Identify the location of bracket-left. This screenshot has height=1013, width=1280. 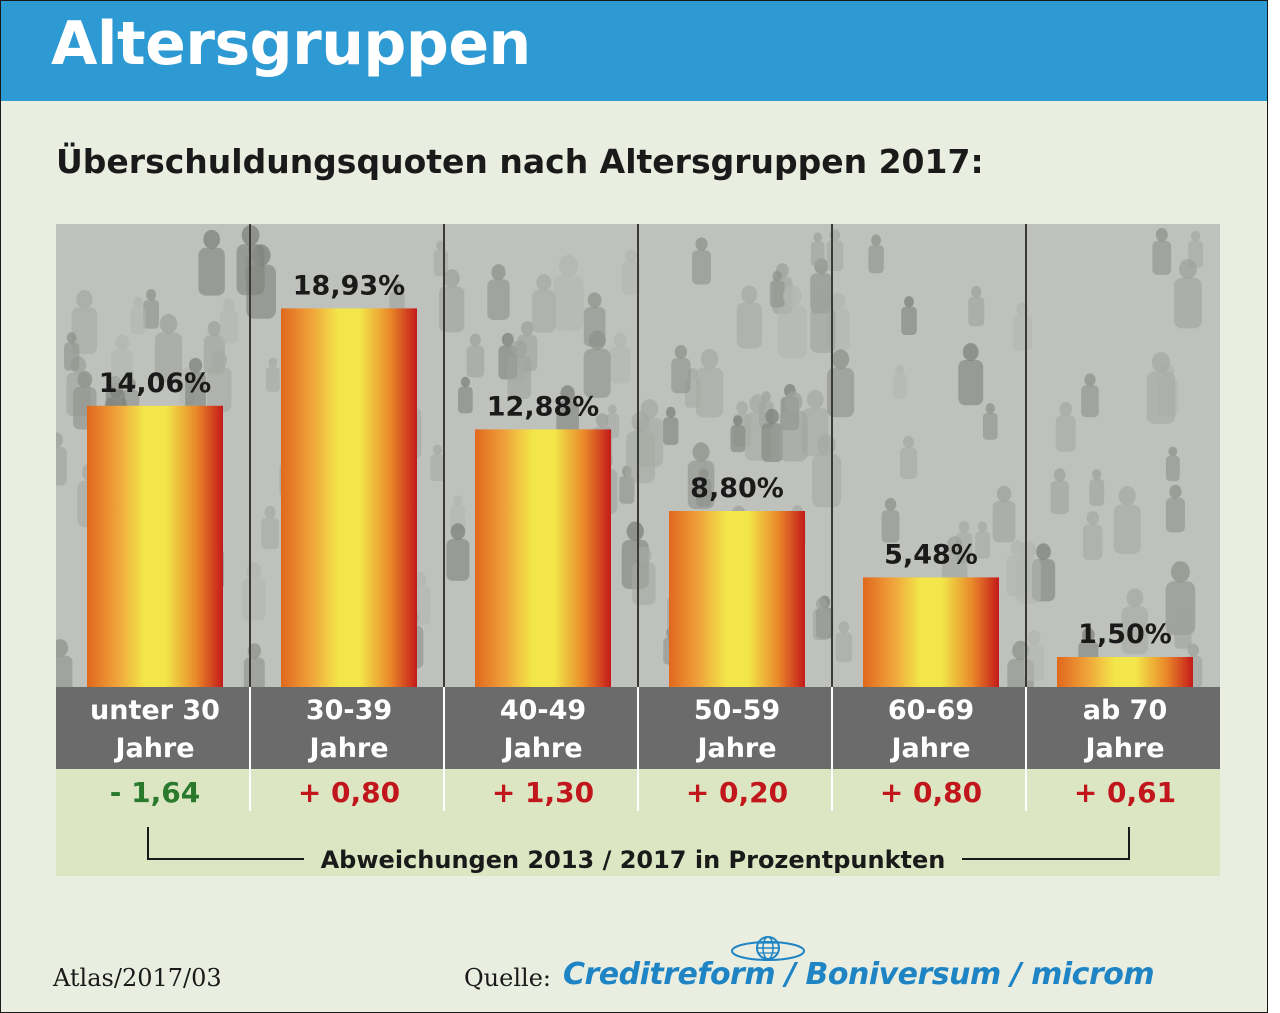
(225, 843).